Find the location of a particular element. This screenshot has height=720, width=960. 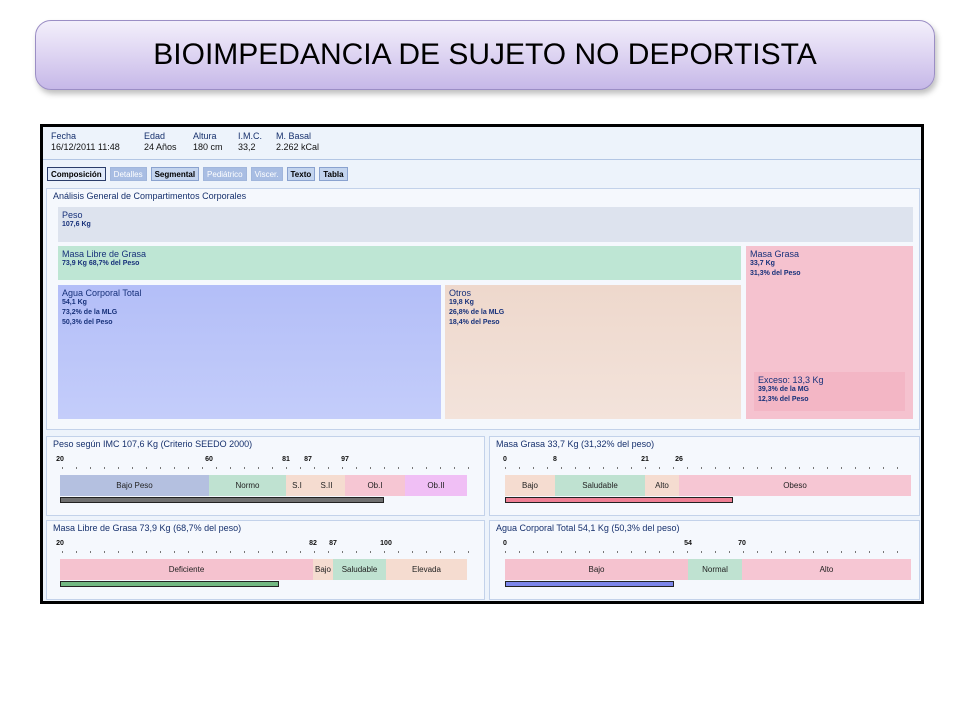

mg-segment-obeso: Obeso is located at coordinates (795, 485).